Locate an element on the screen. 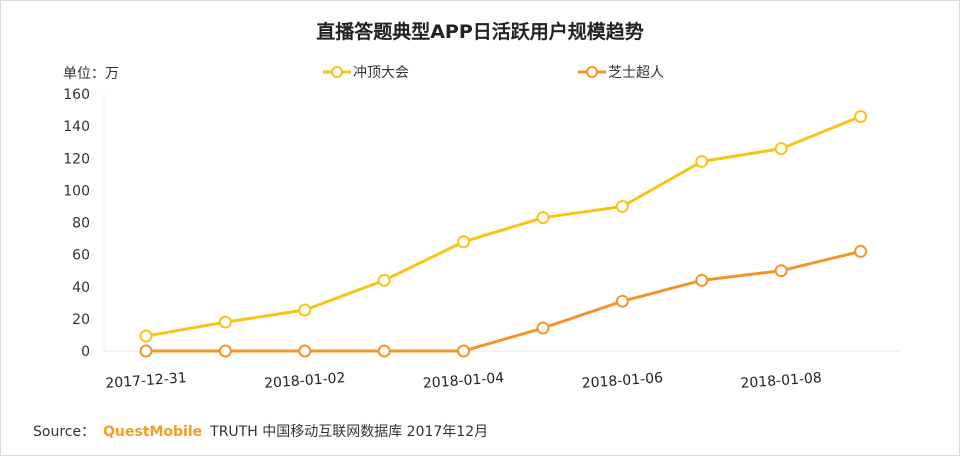  x-tick-label: 2018-01-02 is located at coordinates (305, 381).